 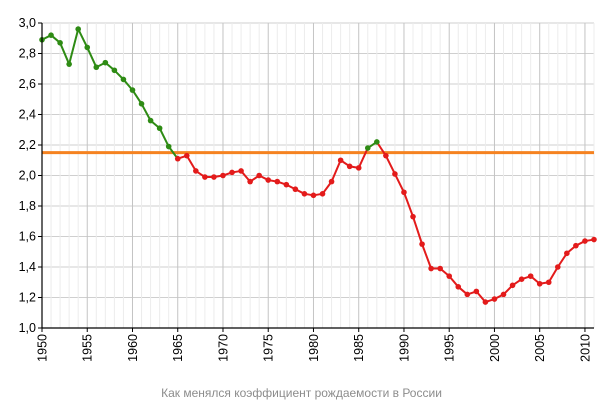 What do you see at coordinates (27, 145) in the screenshot?
I see `y-tick-label: 2,2` at bounding box center [27, 145].